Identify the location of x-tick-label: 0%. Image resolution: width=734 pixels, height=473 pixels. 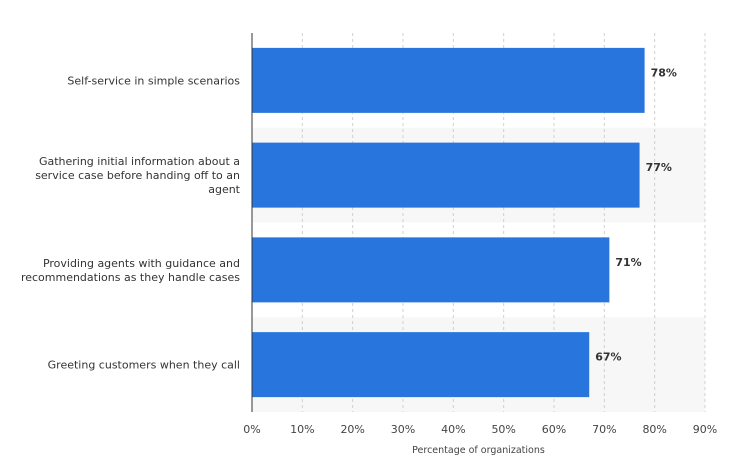
(251, 429).